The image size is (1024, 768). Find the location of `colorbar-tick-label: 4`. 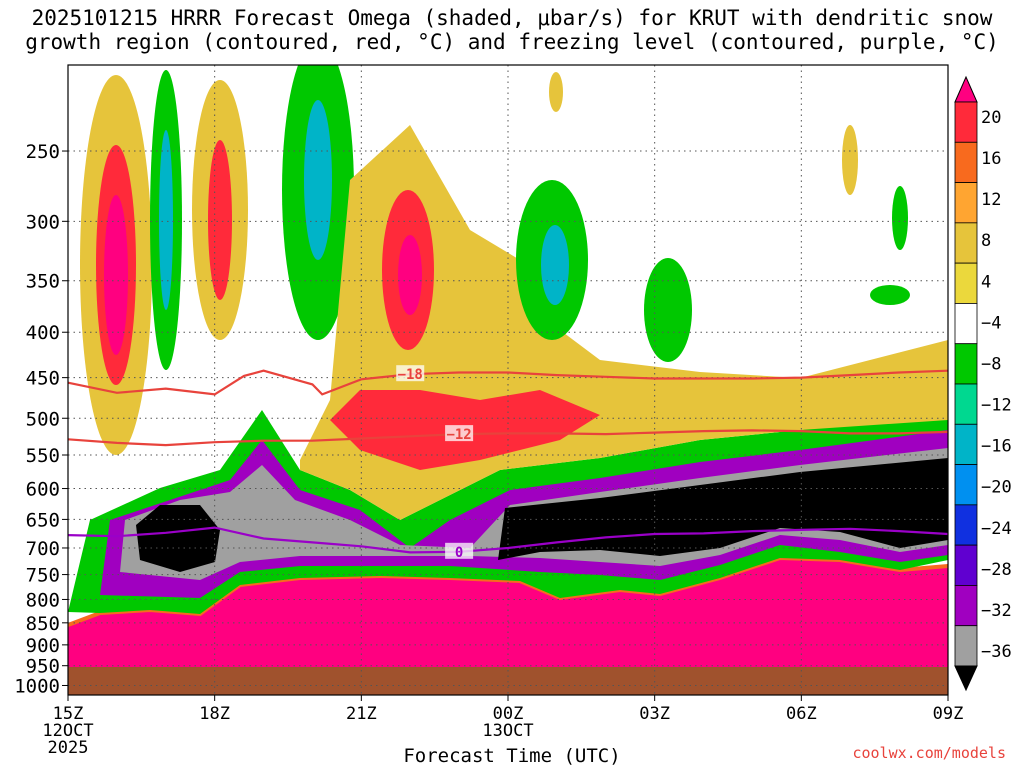

colorbar-tick-label: 4 is located at coordinates (986, 282).